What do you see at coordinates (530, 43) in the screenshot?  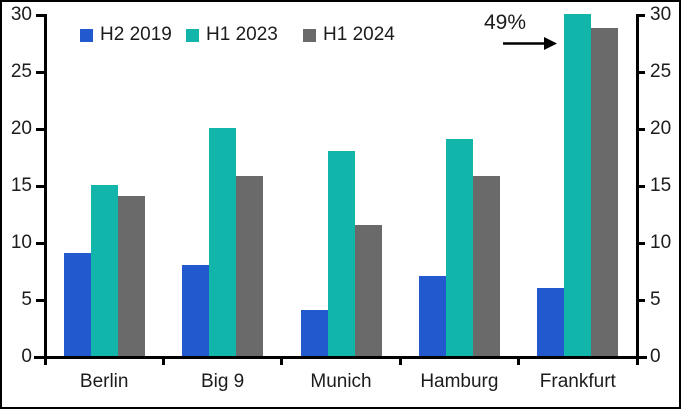 I see `annotation-arrow-icon` at bounding box center [530, 43].